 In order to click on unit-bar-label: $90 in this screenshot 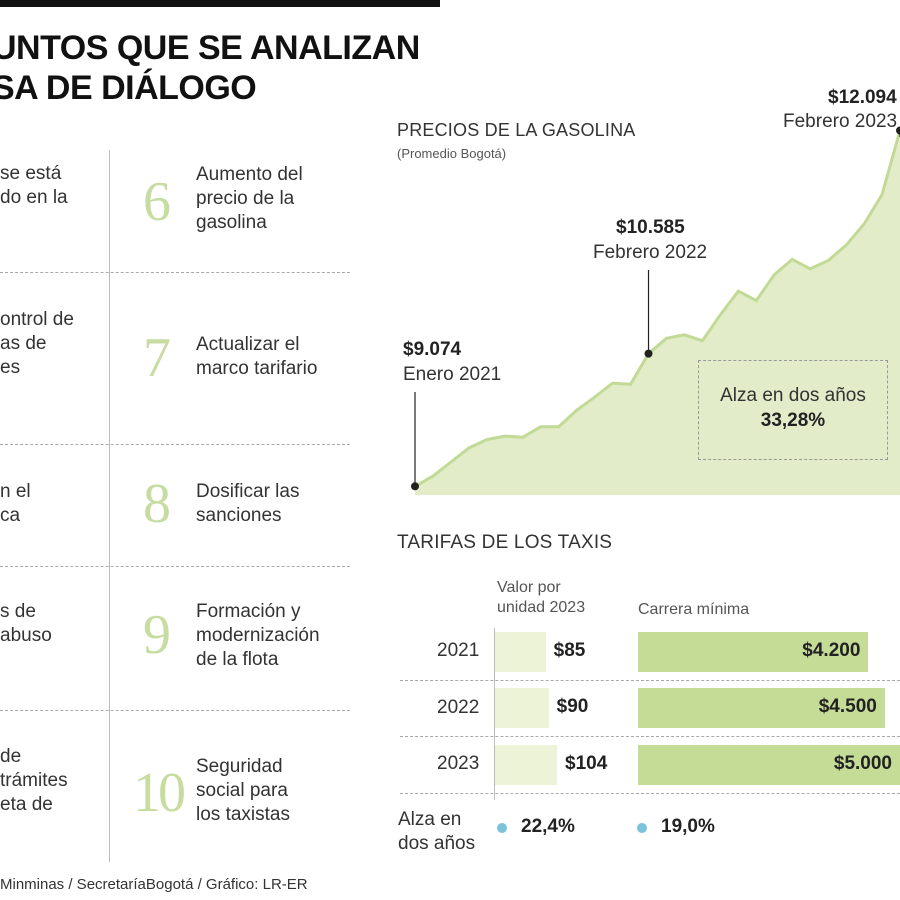, I will do `click(572, 706)`.